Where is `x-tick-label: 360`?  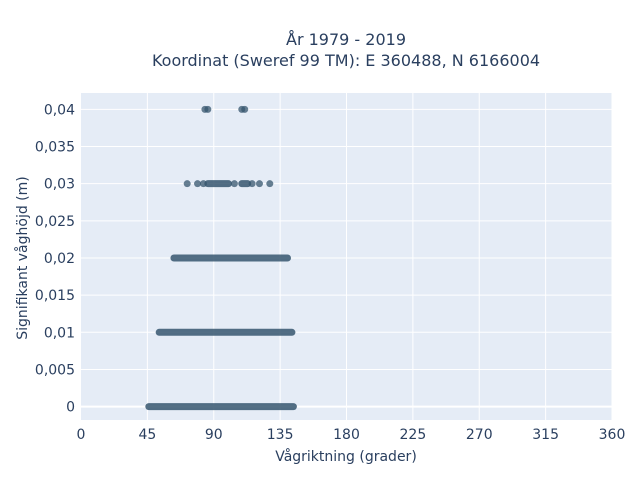
x-tick-label: 360 is located at coordinates (612, 435).